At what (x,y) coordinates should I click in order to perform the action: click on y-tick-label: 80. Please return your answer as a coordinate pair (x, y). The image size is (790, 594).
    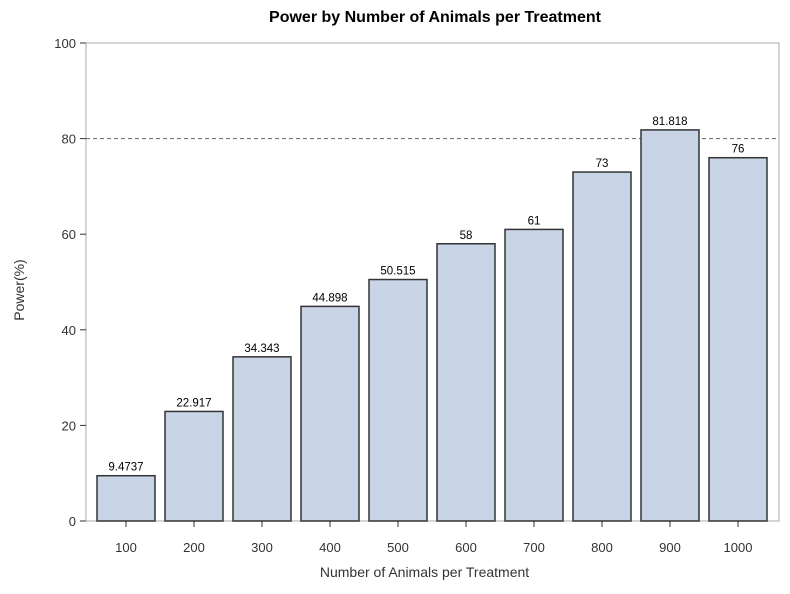
    Looking at the image, I should click on (69, 139).